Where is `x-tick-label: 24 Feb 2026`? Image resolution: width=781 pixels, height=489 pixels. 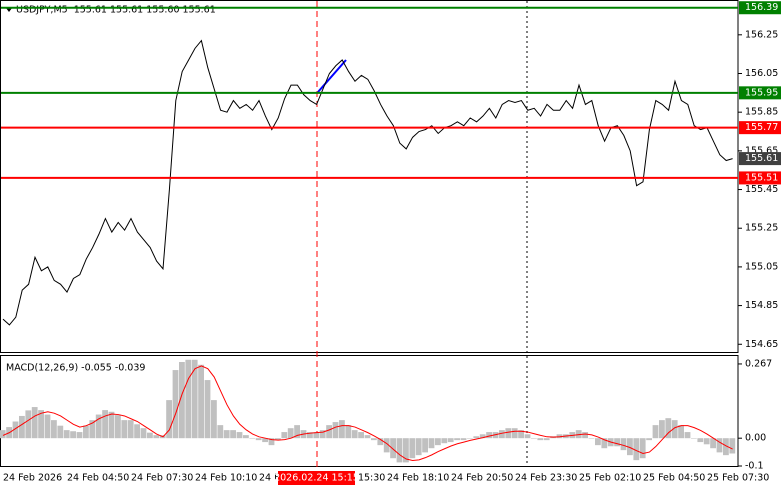 x-tick-label: 24 Feb 2026 is located at coordinates (32, 478).